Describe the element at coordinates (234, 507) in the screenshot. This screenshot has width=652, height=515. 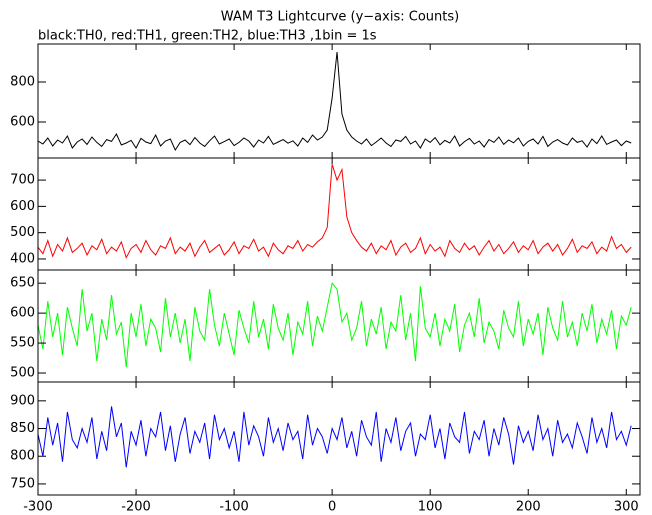
I see `x-tick-label: -100` at that location.